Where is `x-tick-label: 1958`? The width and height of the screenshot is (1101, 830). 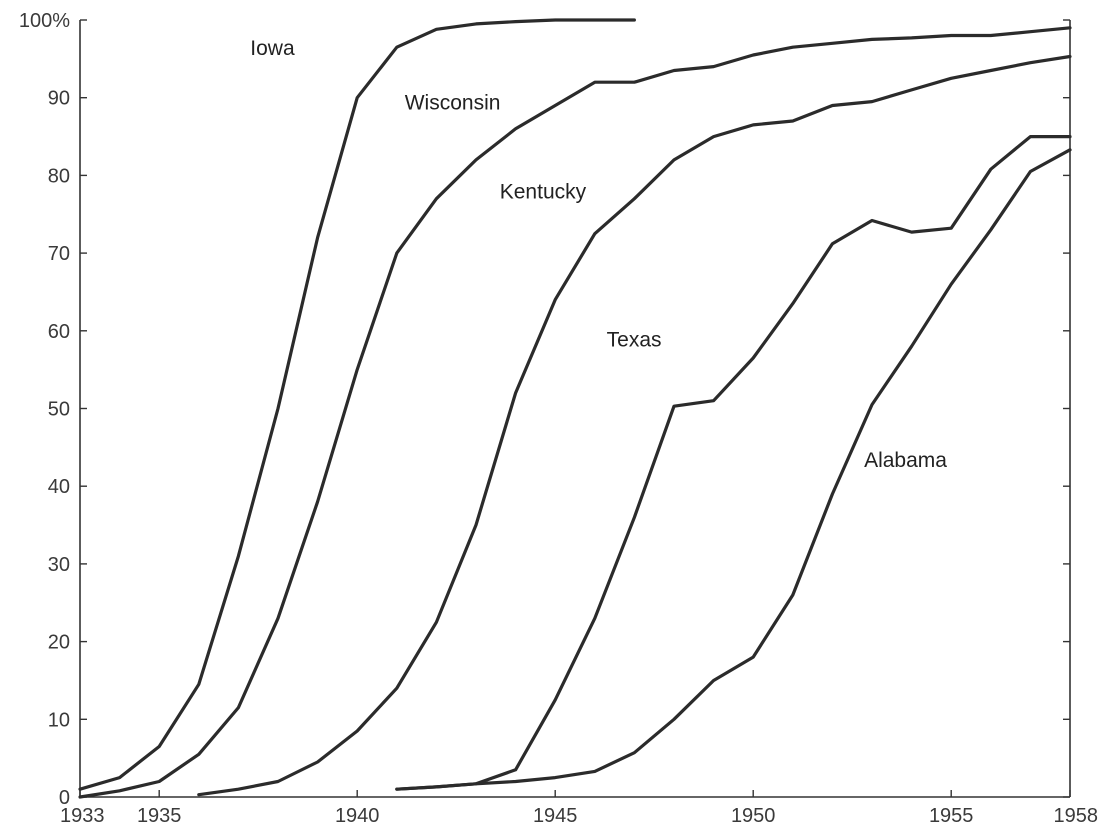 x-tick-label: 1958 is located at coordinates (1076, 816).